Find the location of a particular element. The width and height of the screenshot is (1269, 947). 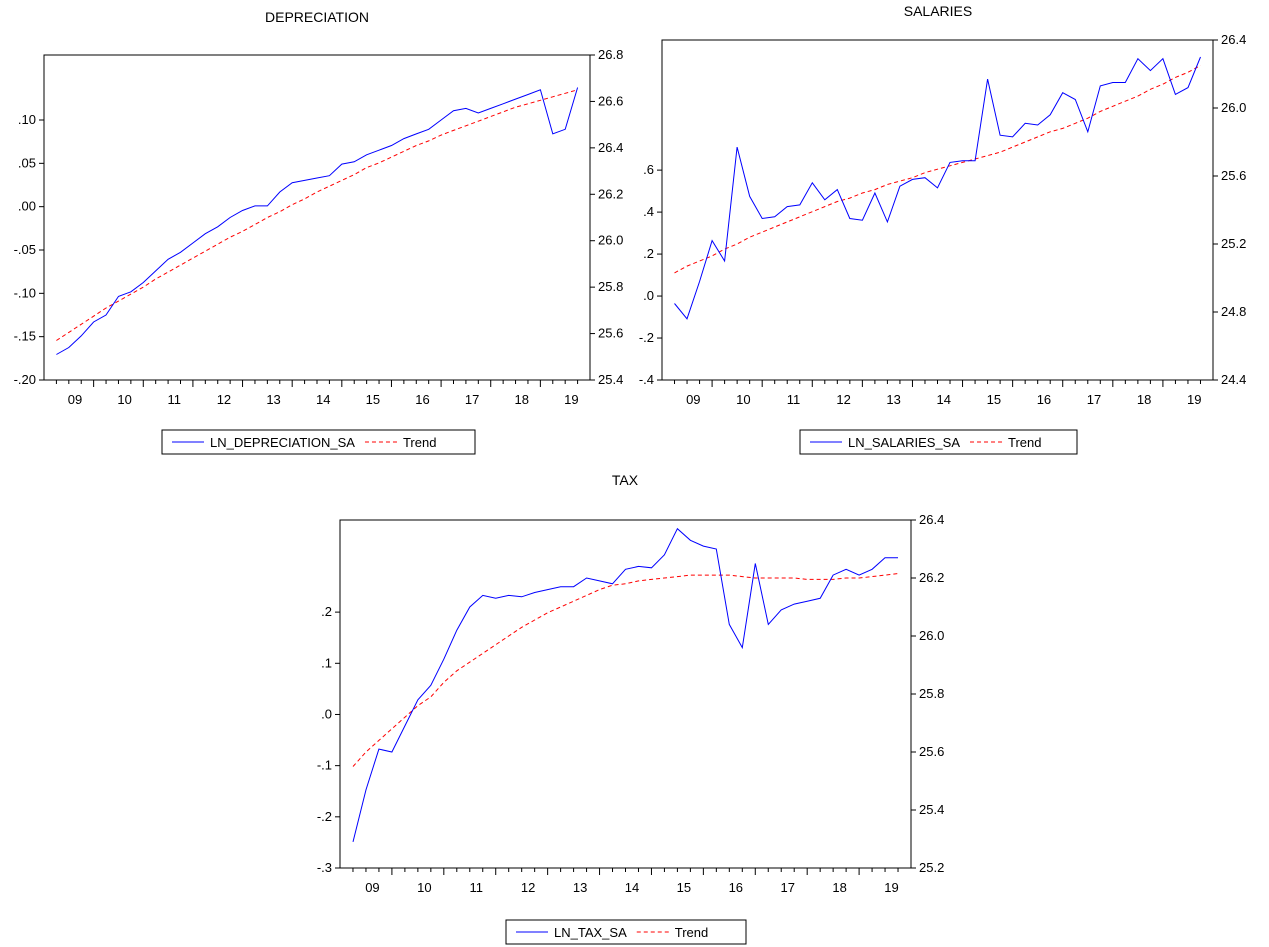

right-tick-label: 24.4 is located at coordinates (1233, 379).